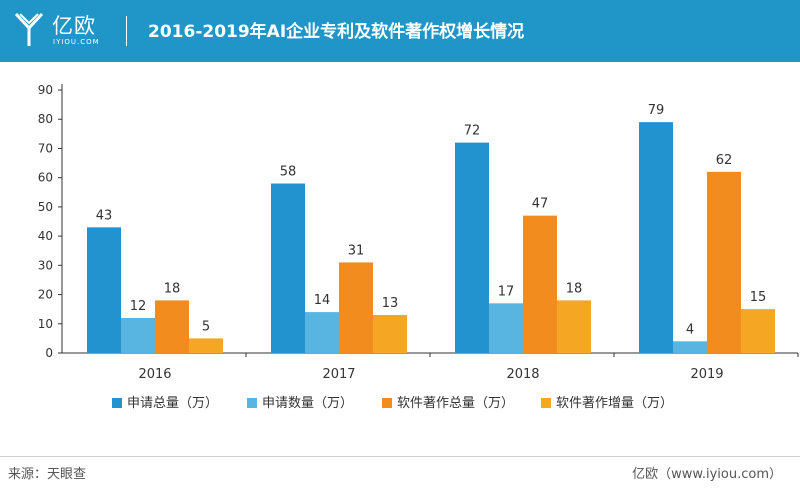 This screenshot has height=492, width=800. What do you see at coordinates (76, 42) in the screenshot?
I see `logo-domain: IYIOU.COM` at bounding box center [76, 42].